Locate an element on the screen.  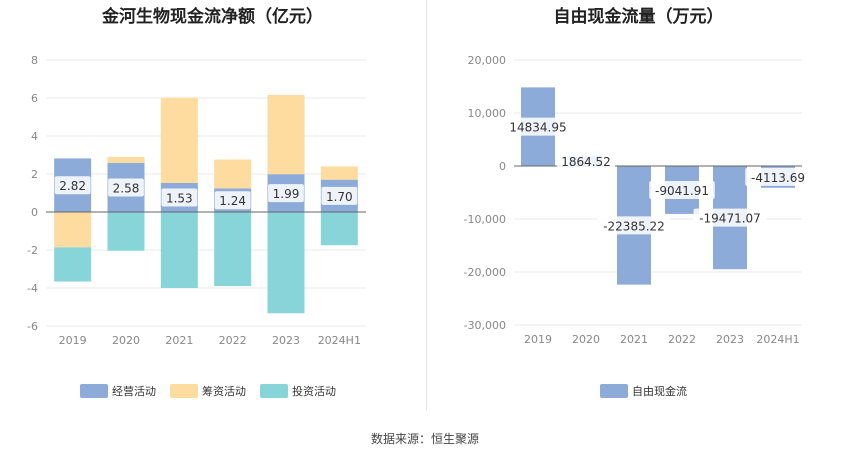
y-tick-label: -20,000 is located at coordinates (485, 272).